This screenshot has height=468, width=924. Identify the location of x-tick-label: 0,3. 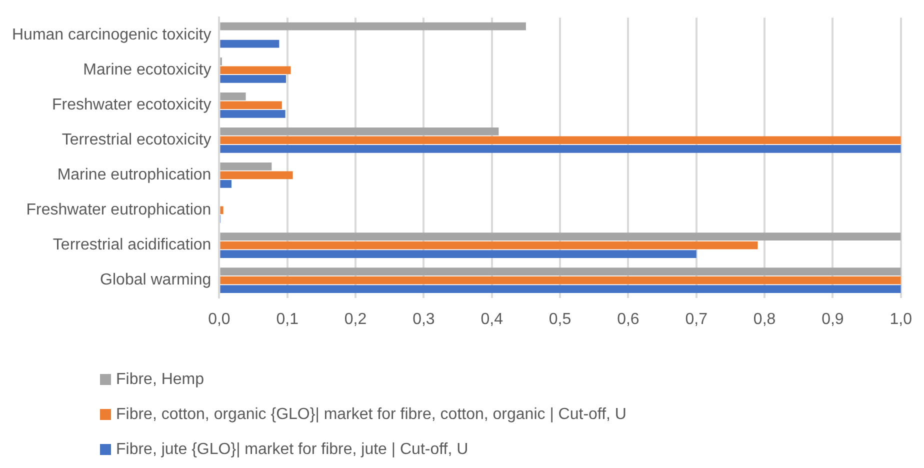
(423, 319).